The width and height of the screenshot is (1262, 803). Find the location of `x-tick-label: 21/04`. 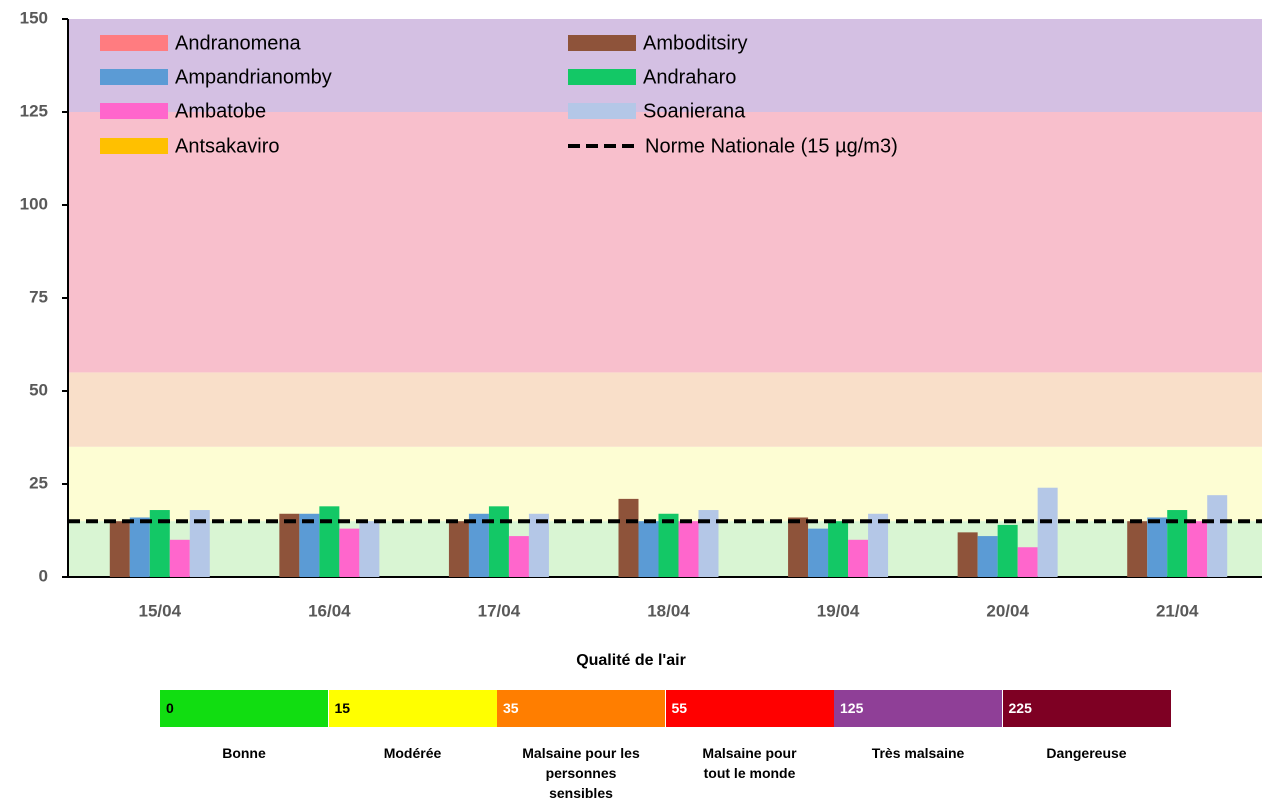

x-tick-label: 21/04 is located at coordinates (1177, 610).